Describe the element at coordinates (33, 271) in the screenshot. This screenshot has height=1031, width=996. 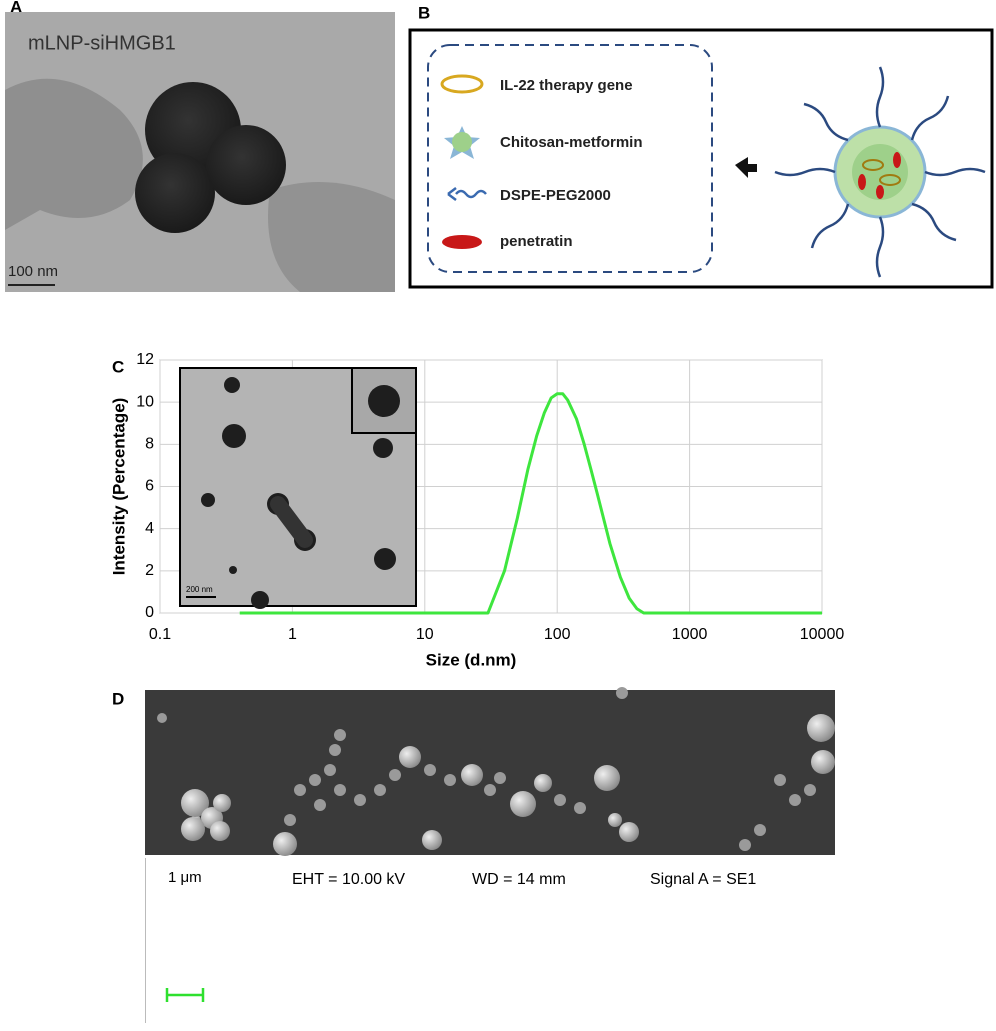
I see `scale-label: 100 nm` at that location.